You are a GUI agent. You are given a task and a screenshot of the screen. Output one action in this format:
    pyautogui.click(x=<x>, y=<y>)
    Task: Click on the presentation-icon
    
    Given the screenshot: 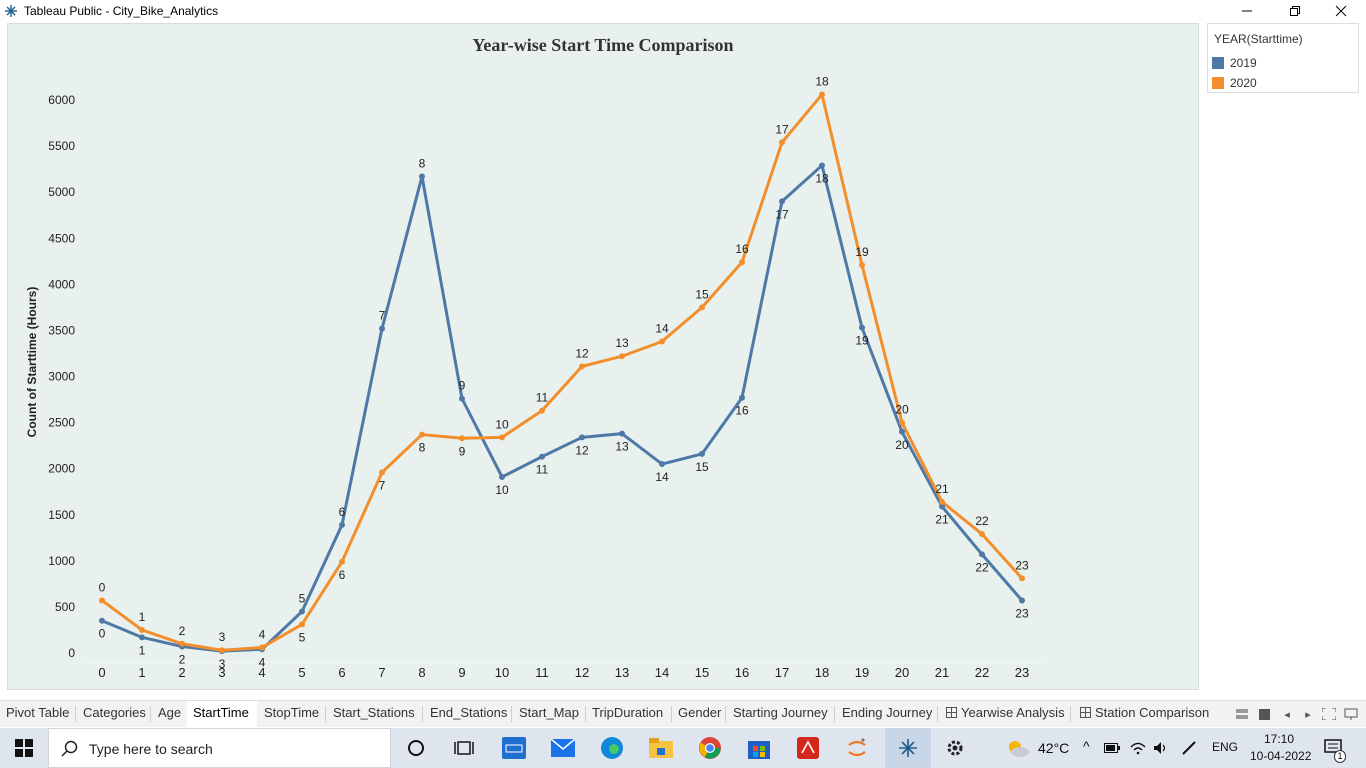 What is the action you would take?
    pyautogui.click(x=1351, y=714)
    